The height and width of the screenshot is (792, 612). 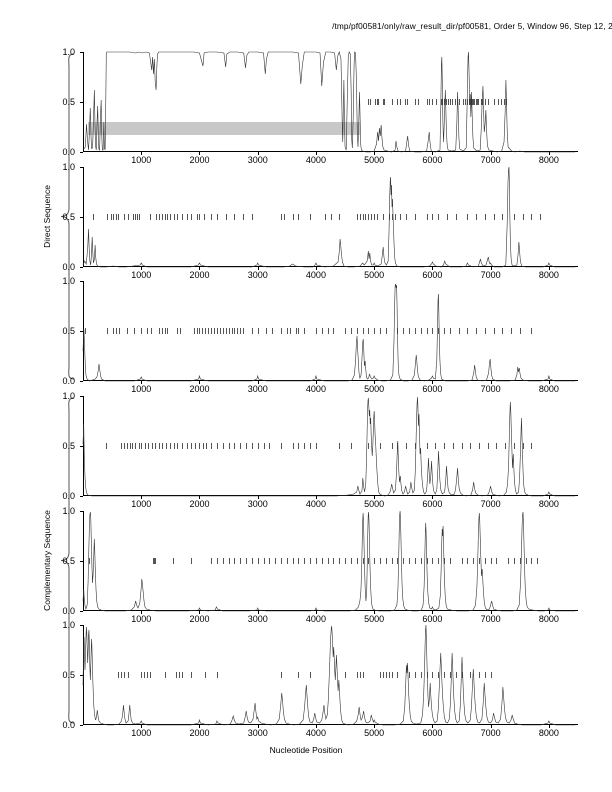 I want to click on y-tick-label: 0.0, so click(x=68, y=381).